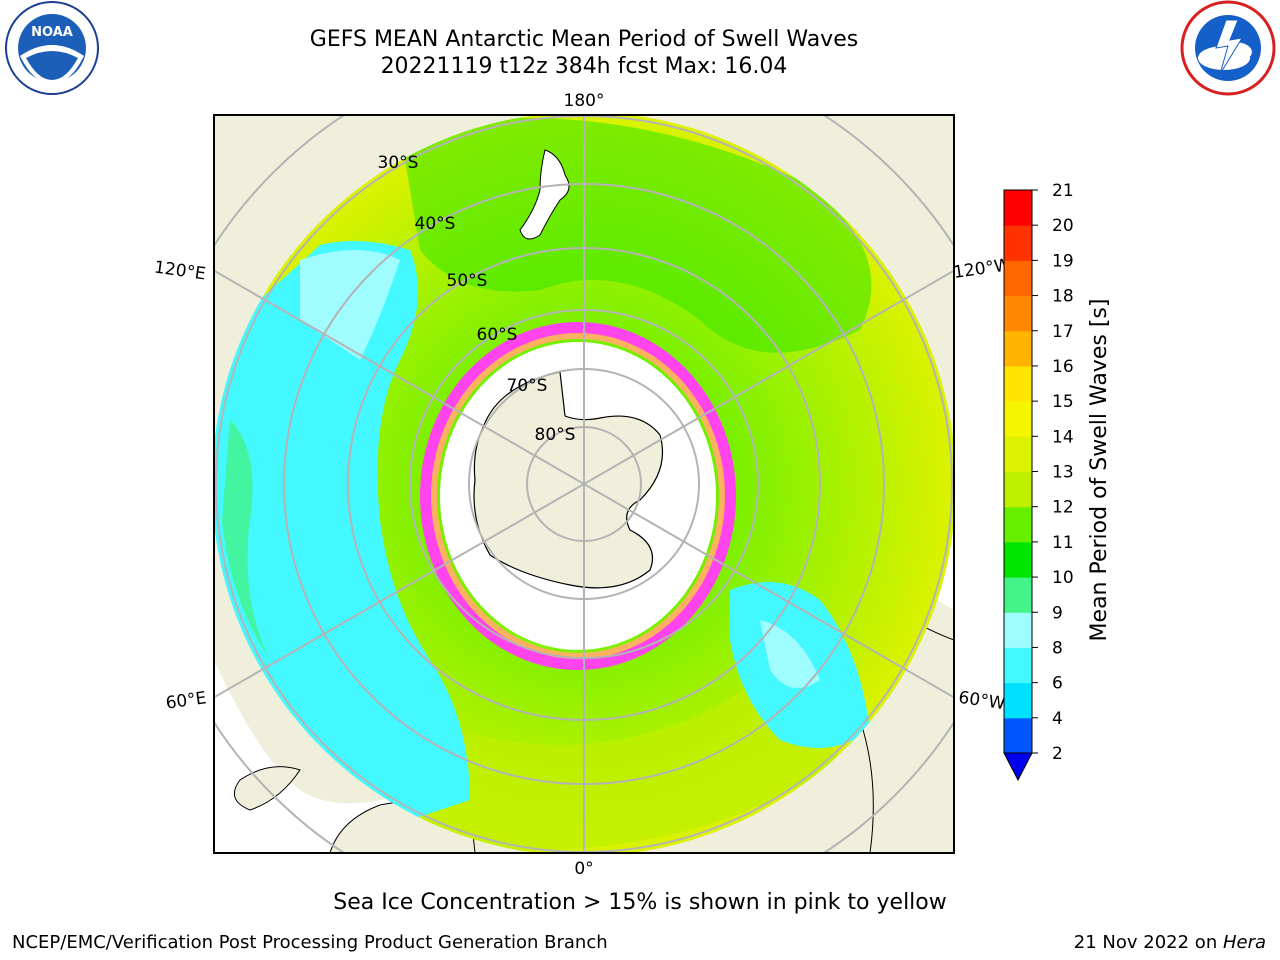 The height and width of the screenshot is (960, 1280). I want to click on colorbar-tick-label: 17, so click(1063, 332).